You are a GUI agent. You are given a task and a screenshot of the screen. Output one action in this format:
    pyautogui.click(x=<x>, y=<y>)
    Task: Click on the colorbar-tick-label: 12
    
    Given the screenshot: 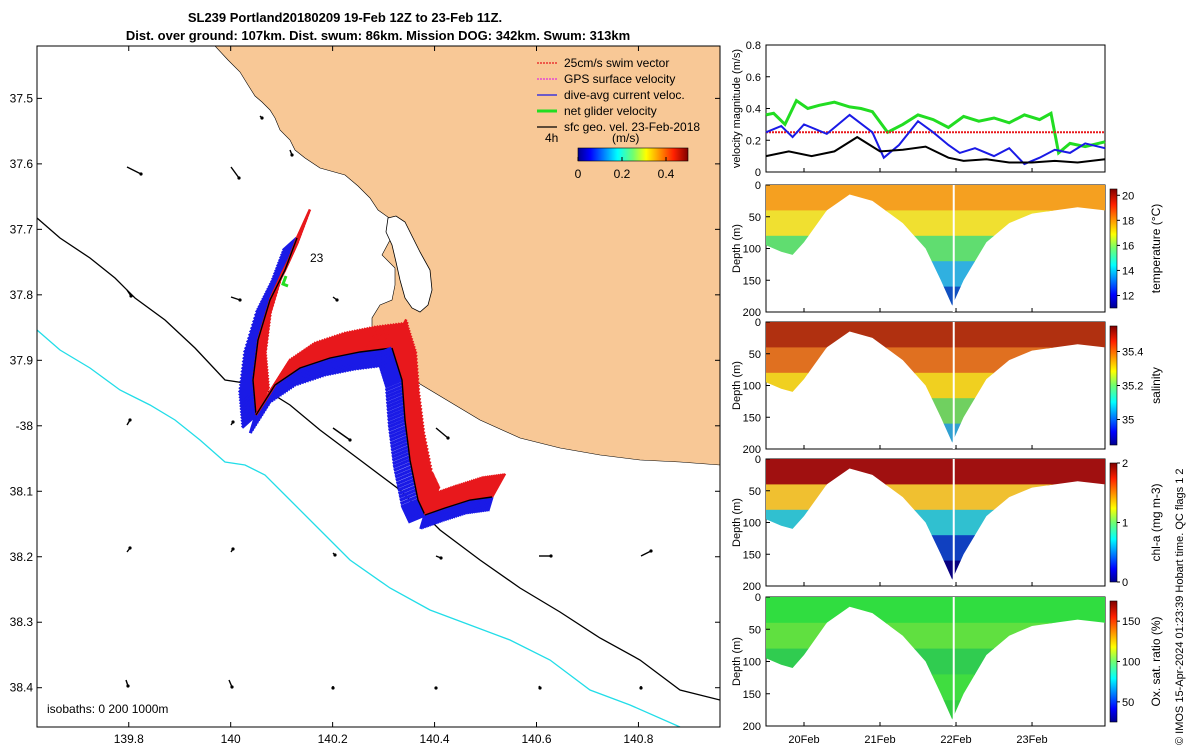 What is the action you would take?
    pyautogui.click(x=1128, y=296)
    